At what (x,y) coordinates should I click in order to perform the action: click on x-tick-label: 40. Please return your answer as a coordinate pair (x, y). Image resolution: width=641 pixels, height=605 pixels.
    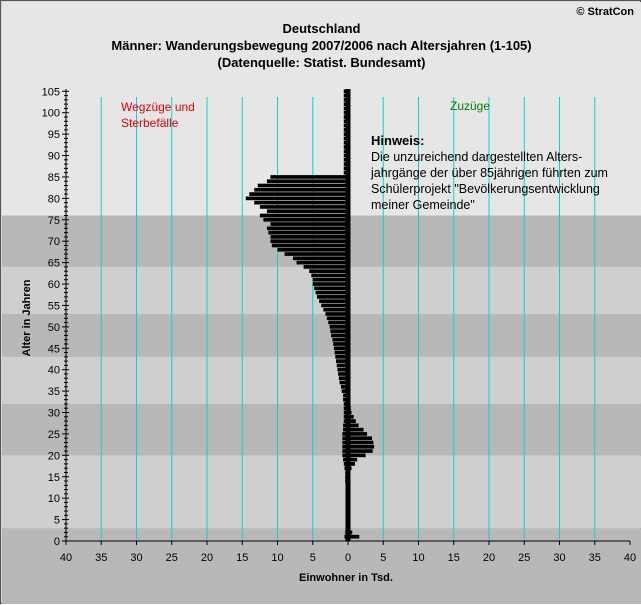
    Looking at the image, I should click on (630, 558).